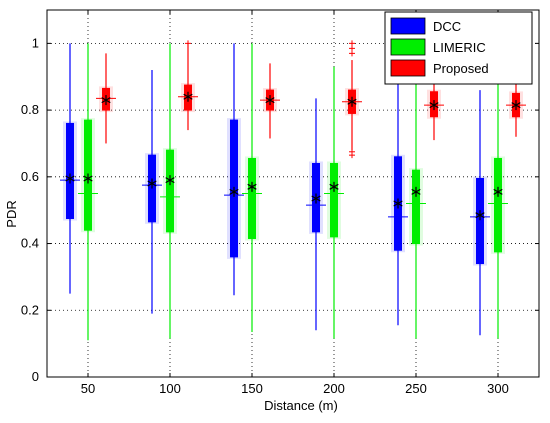 Image resolution: width=550 pixels, height=423 pixels. I want to click on y-tick-label: 0.6, so click(30, 176).